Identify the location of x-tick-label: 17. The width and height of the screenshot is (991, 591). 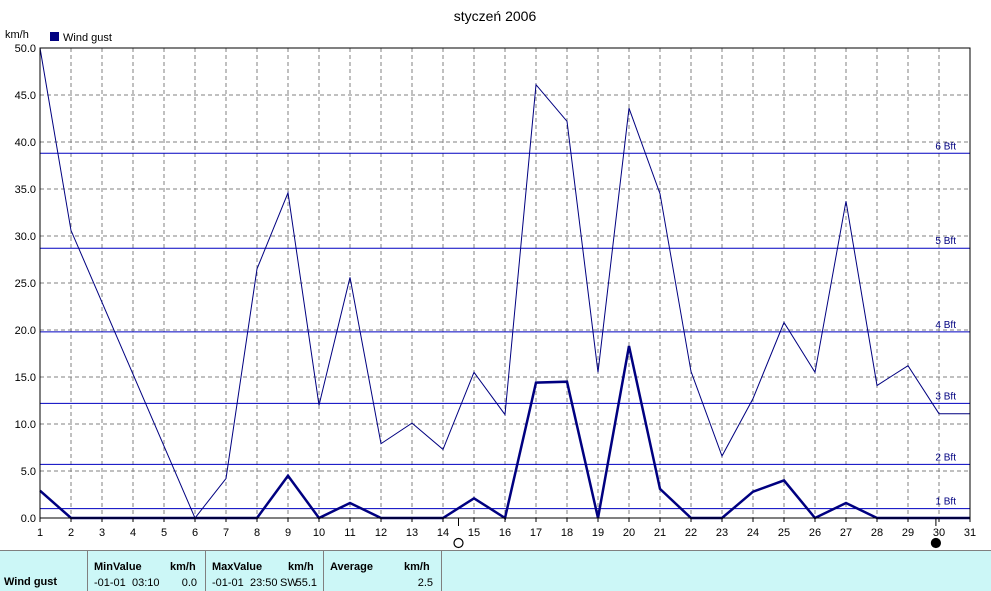
(536, 533).